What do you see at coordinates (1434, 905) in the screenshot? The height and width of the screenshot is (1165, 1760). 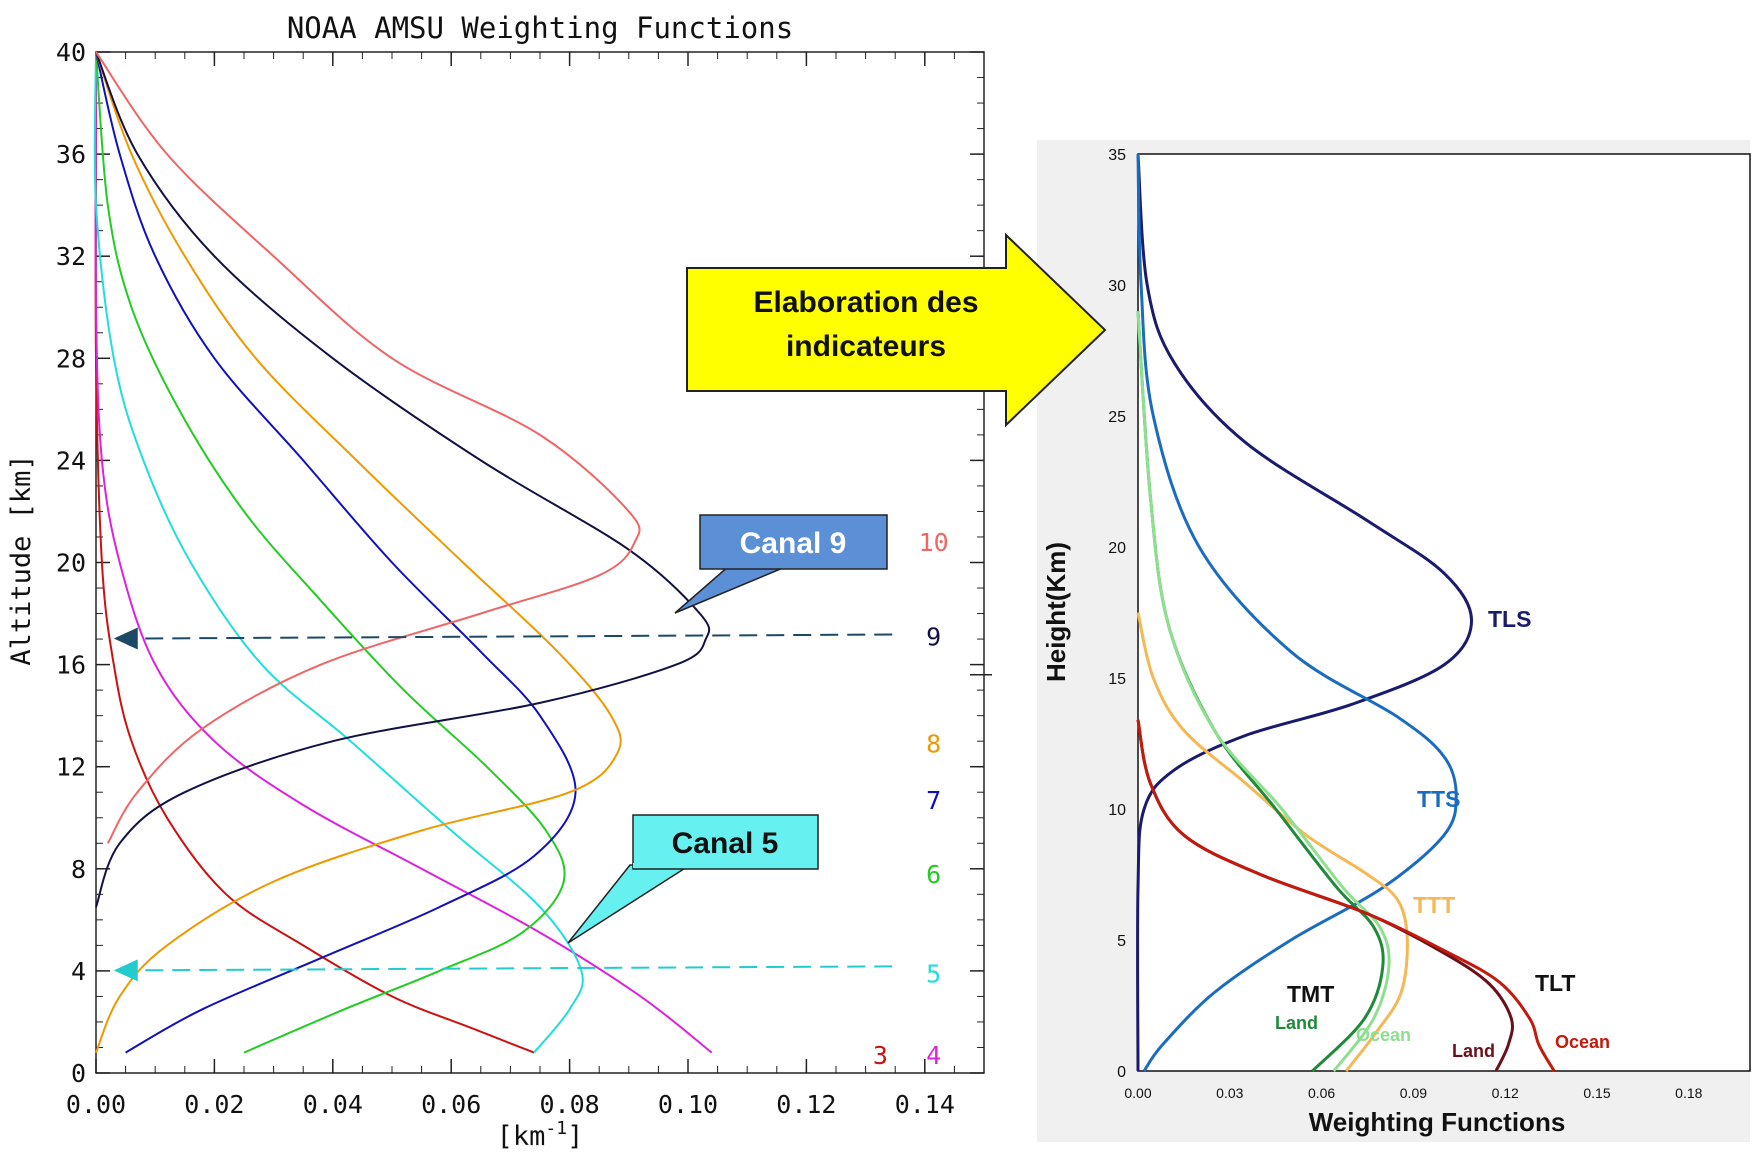 I see `label-ttt: TTT` at bounding box center [1434, 905].